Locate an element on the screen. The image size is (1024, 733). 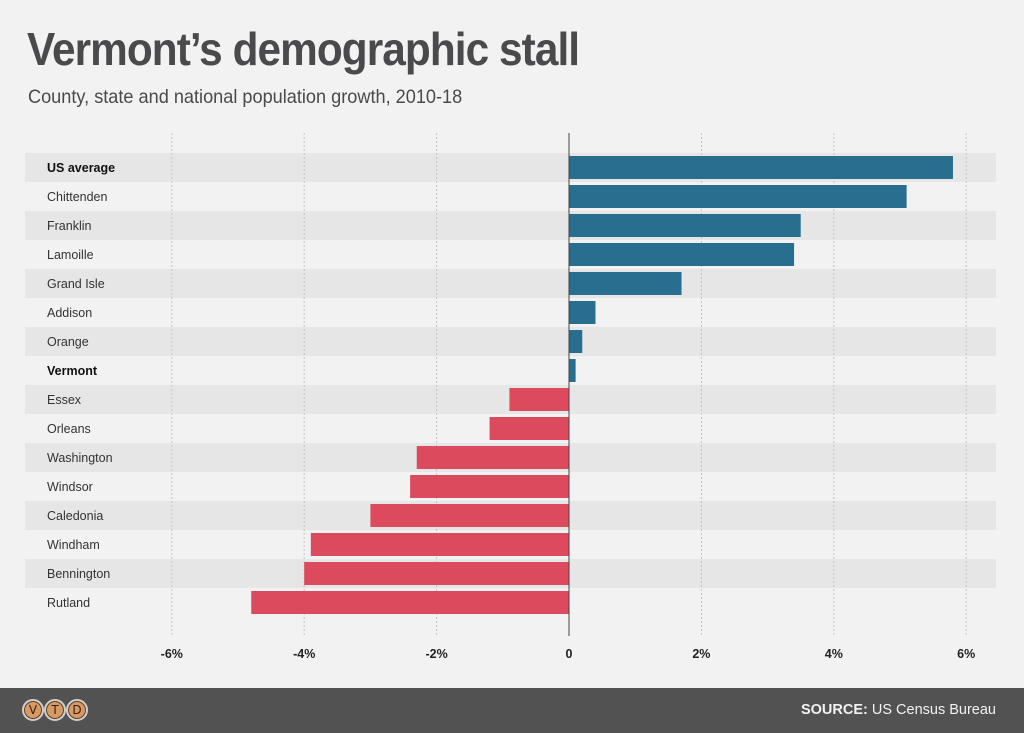
bar-bennington is located at coordinates (436, 573).